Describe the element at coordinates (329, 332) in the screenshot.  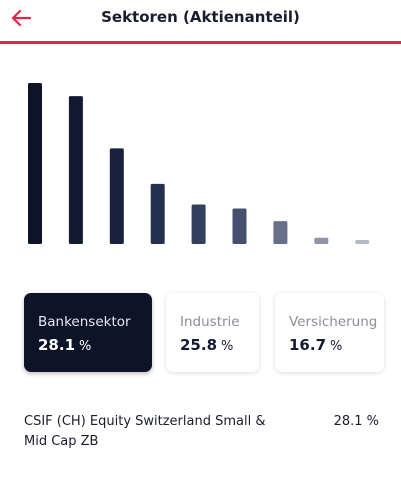
I see `sector-card-versicherung: Versicherung 16.7%` at that location.